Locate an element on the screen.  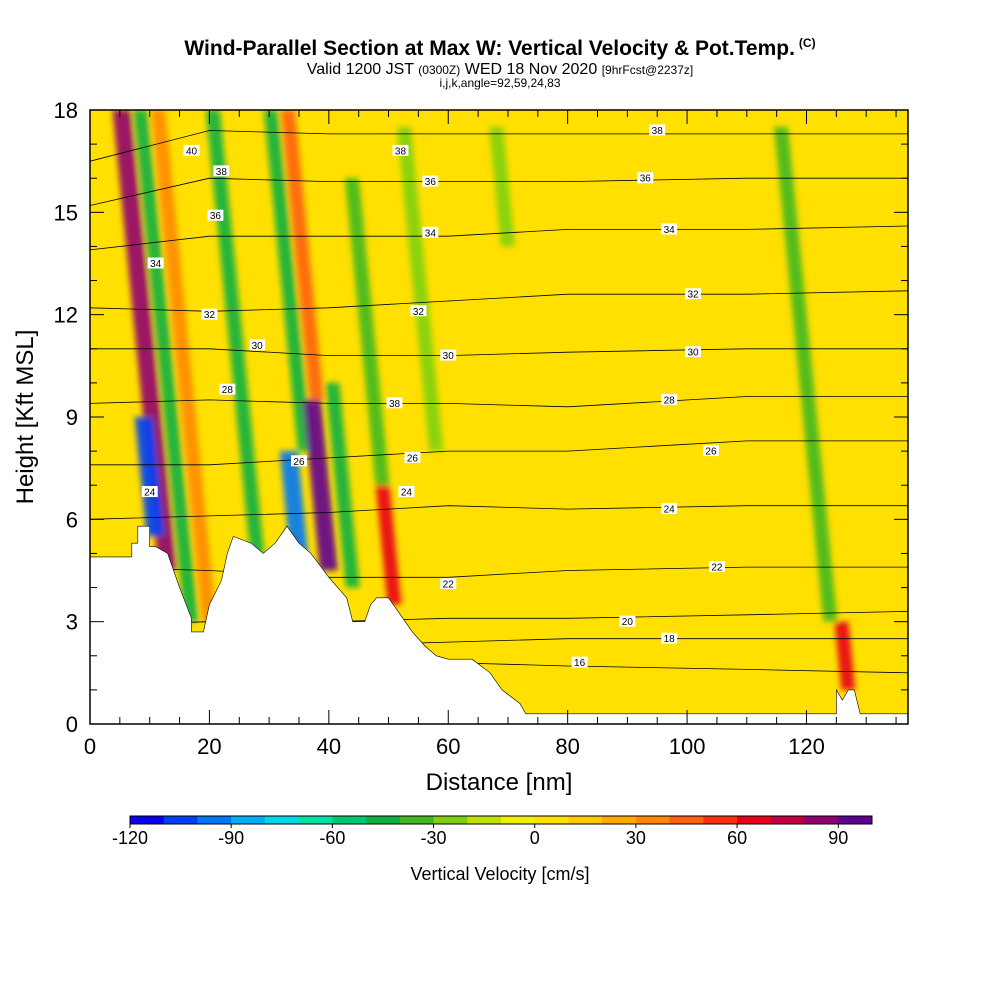
contour-label-22: 32 is located at coordinates (693, 295).